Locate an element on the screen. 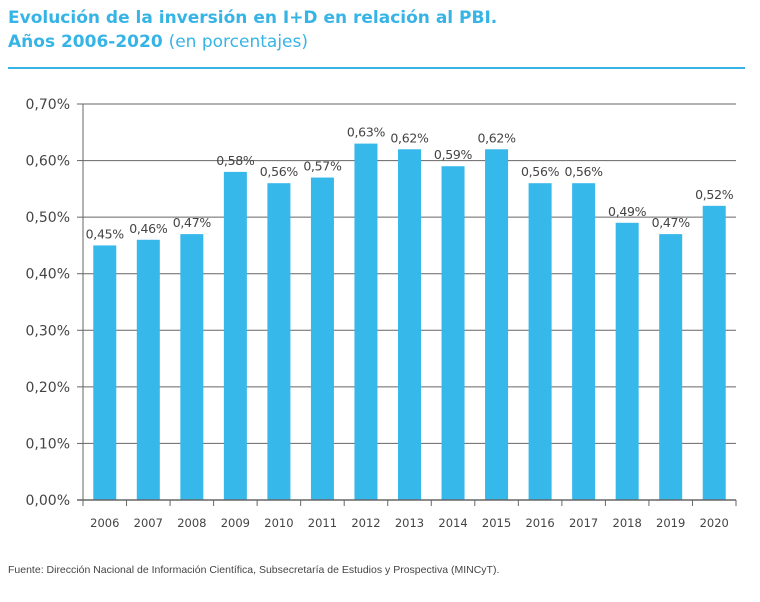 The width and height of the screenshot is (760, 602). y-tick-label: 0,20% is located at coordinates (48, 388).